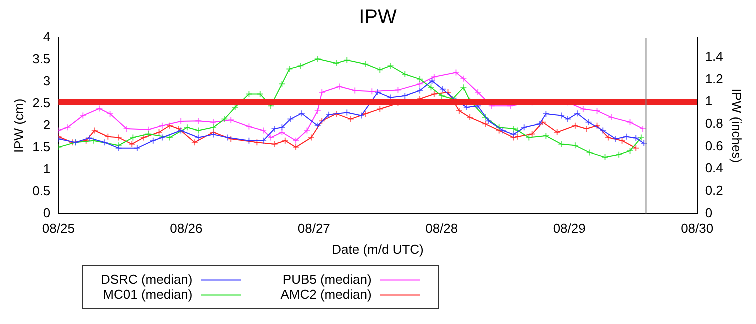 Image resolution: width=756 pixels, height=324 pixels. I want to click on legend-label: DSRC (median), so click(147, 279).